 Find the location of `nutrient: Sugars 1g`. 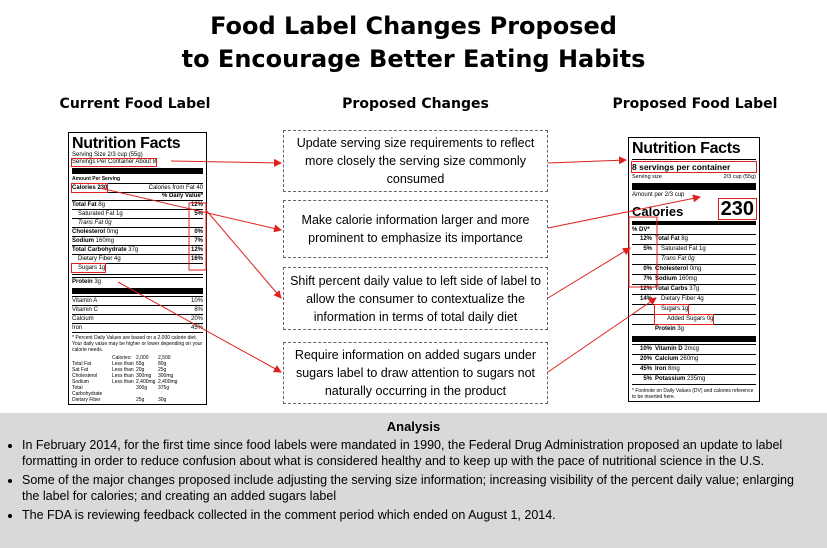

nutrient: Sugars 1g is located at coordinates (88, 268).